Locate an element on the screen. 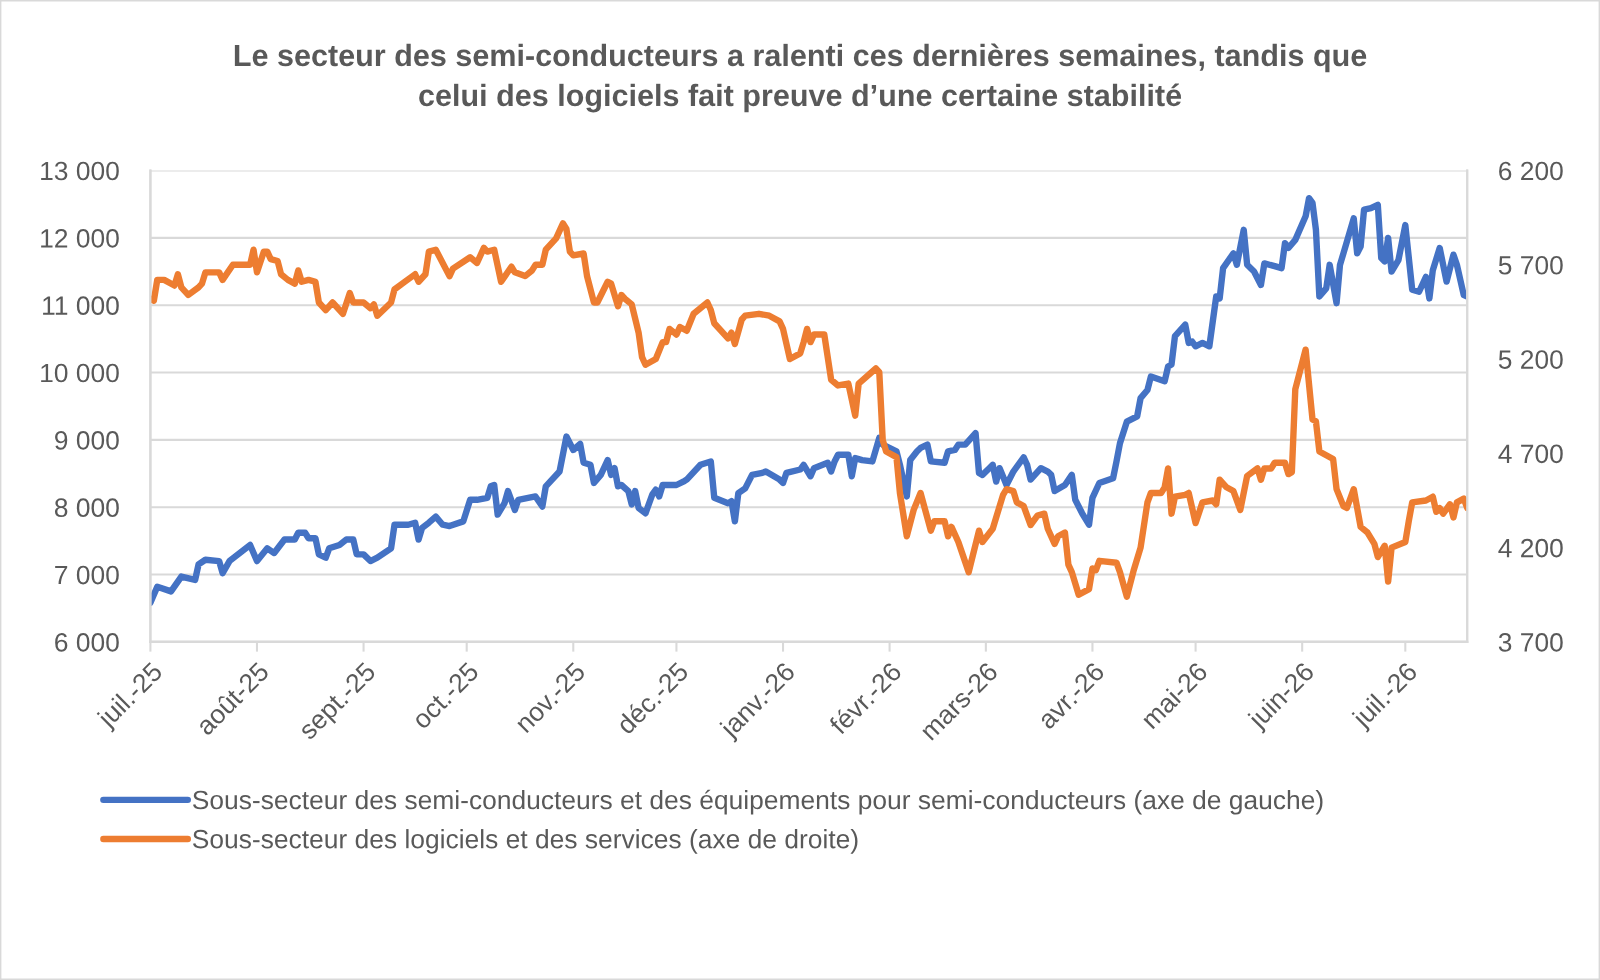 This screenshot has height=980, width=1600. y2-tick-label: 4 200 is located at coordinates (1530, 548).